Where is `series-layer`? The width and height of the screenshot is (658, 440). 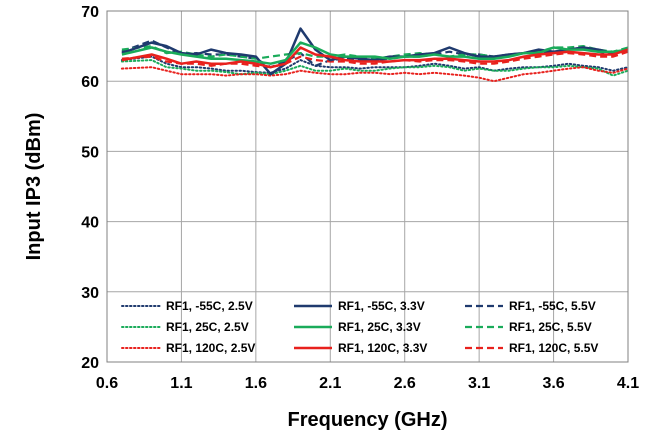 series-layer is located at coordinates (374, 55).